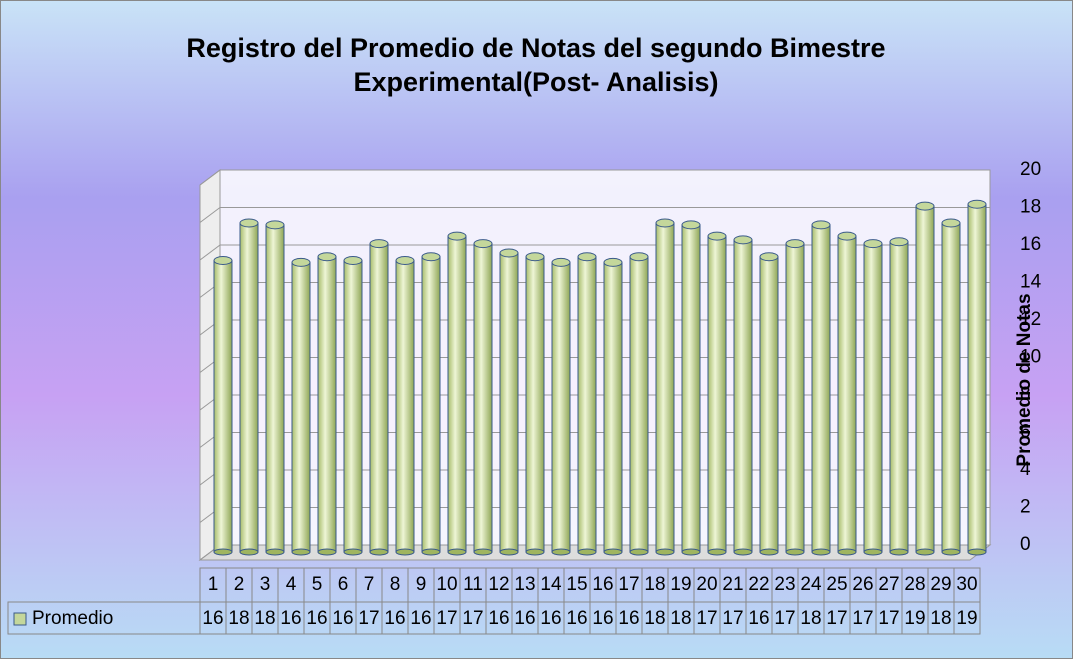 This screenshot has width=1073, height=664. What do you see at coordinates (72, 618) in the screenshot?
I see `legend-label: Promedio` at bounding box center [72, 618].